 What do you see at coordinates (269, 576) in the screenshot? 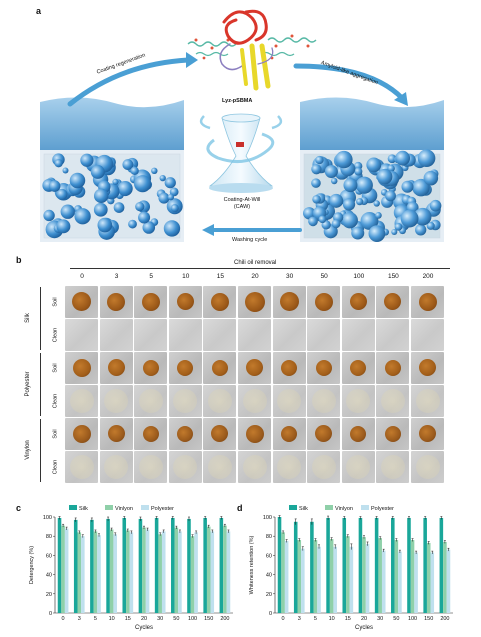
I see `y-tick-label: 40` at bounding box center [269, 576].